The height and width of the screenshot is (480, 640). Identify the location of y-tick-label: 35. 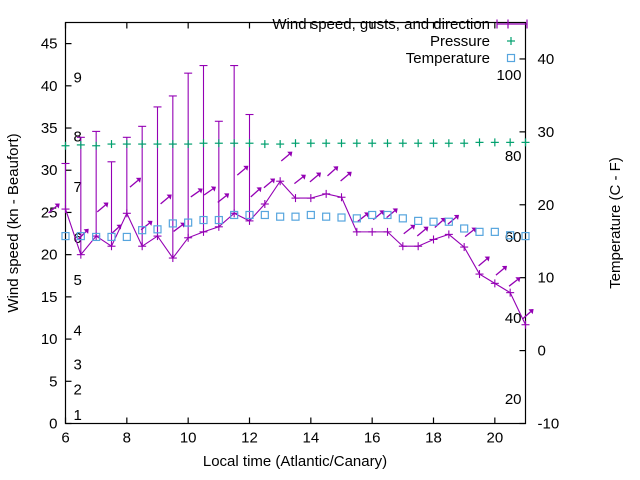
(49, 128).